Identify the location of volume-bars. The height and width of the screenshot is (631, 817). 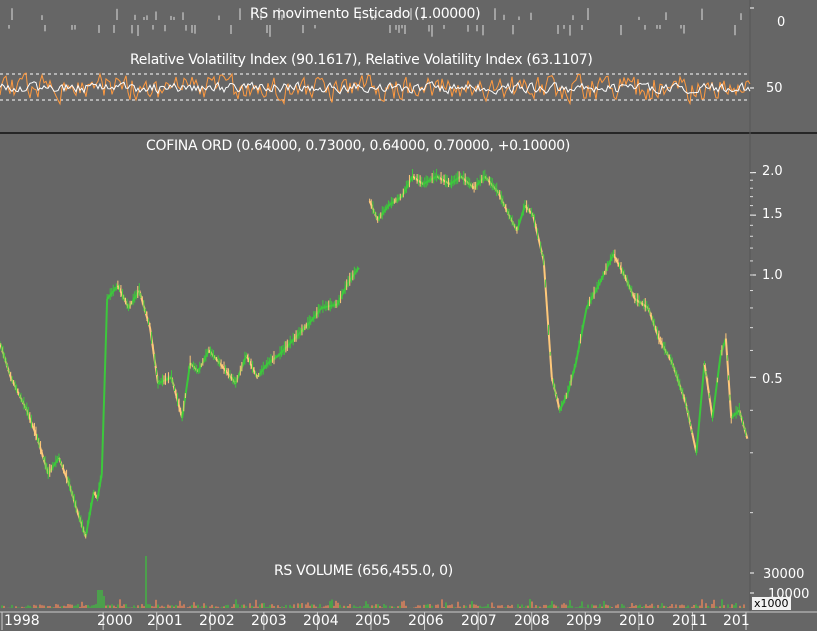
(374, 582).